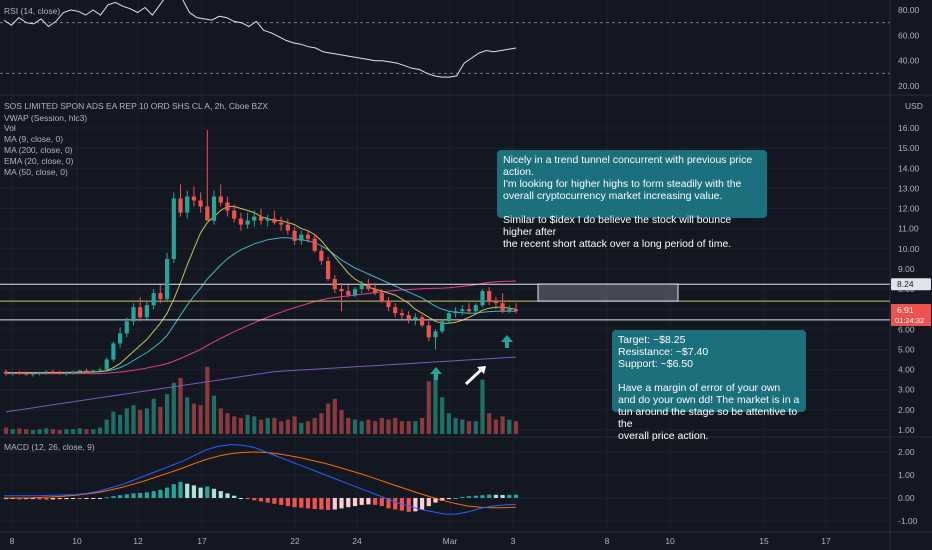 The width and height of the screenshot is (932, 550). Describe the element at coordinates (906, 452) in the screenshot. I see `macd-tick-label: 2.00` at that location.